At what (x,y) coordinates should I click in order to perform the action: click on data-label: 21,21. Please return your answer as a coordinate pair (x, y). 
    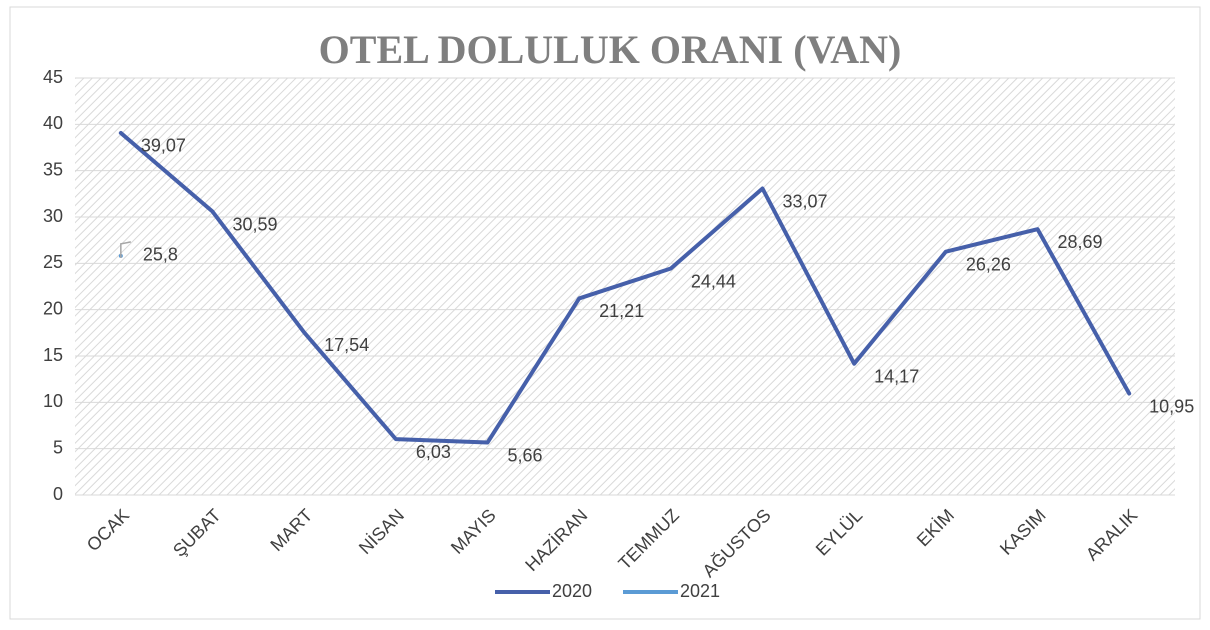
    Looking at the image, I should click on (621, 311).